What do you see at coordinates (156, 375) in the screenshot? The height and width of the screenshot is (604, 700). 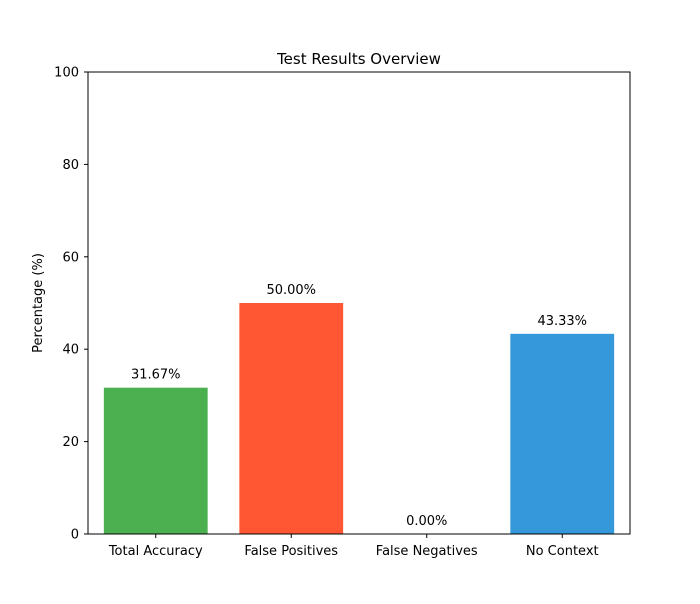 I see `bar-value-label-0: 31.67%` at bounding box center [156, 375].